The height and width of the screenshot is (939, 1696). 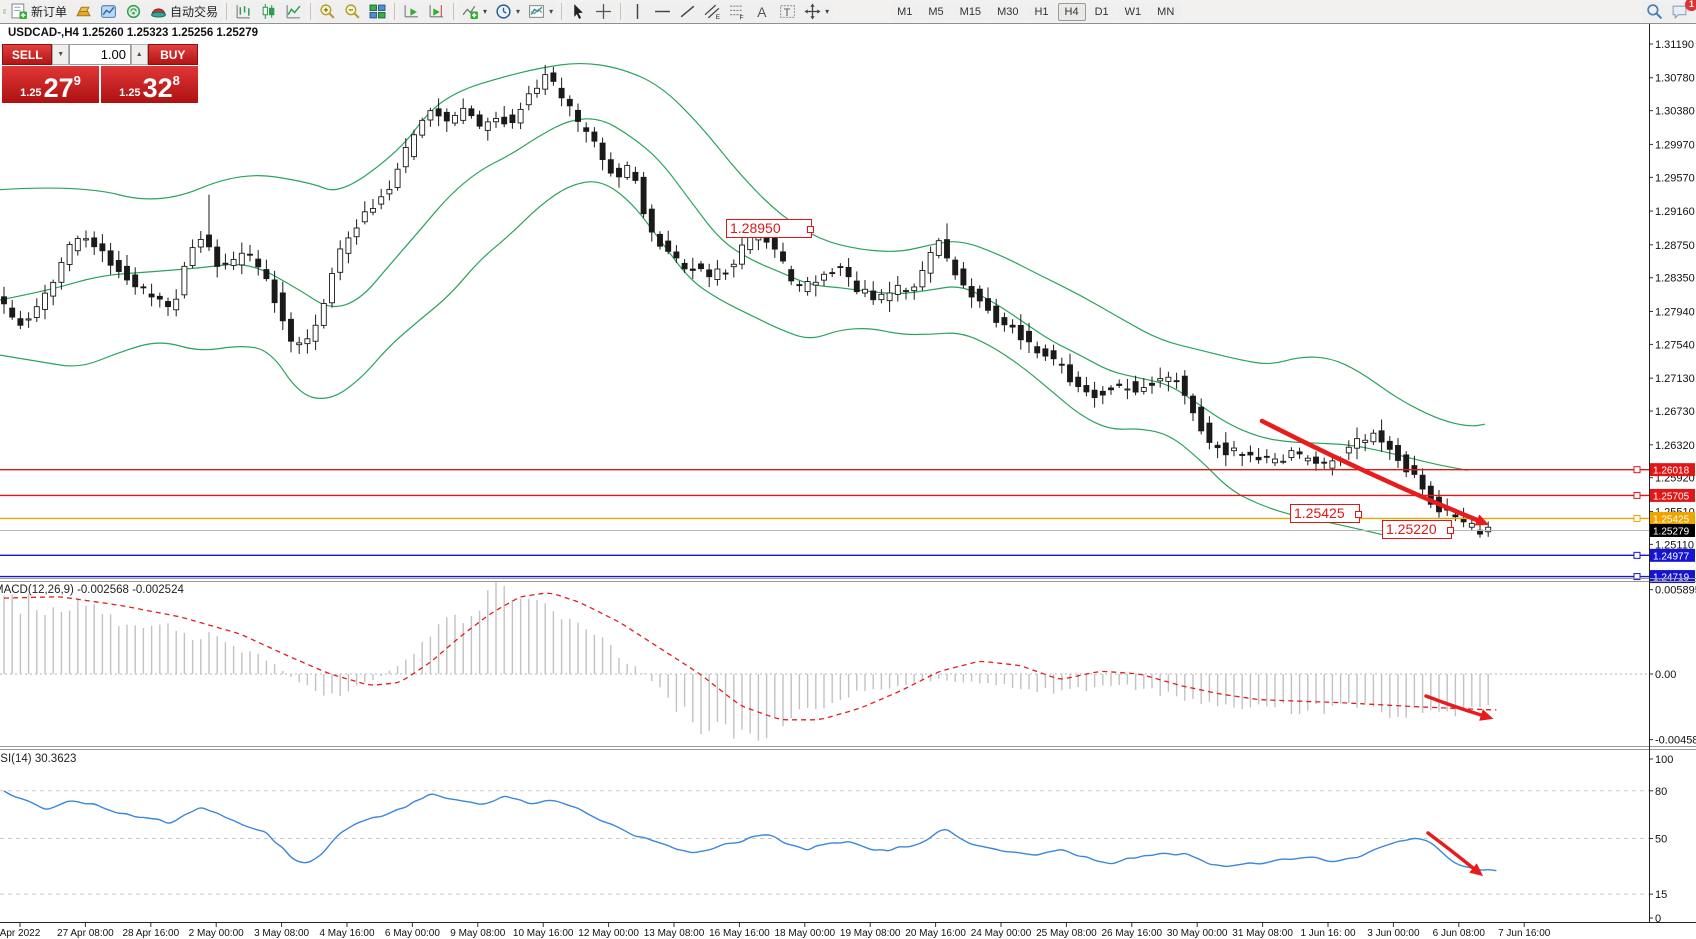 What do you see at coordinates (412, 933) in the screenshot?
I see `time-axis-label: 6 May 00:00` at bounding box center [412, 933].